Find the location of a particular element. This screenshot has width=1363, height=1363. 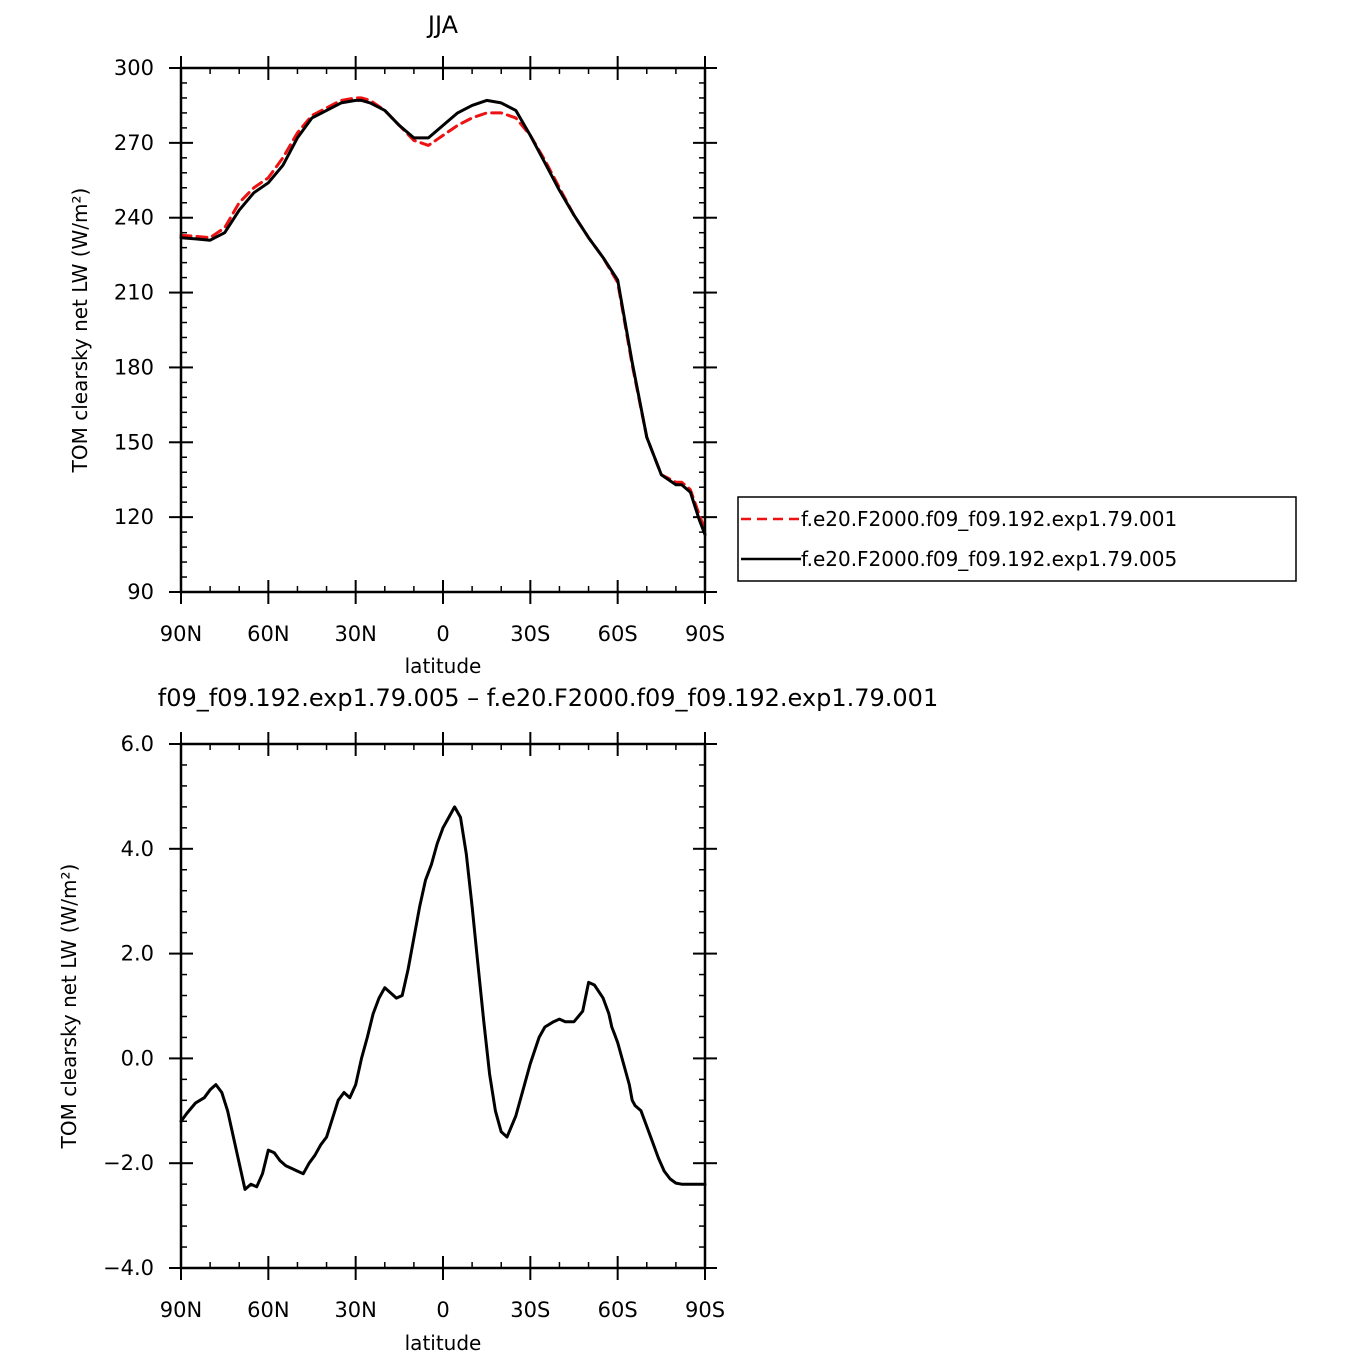

top-x-tick-label: 90N is located at coordinates (181, 634).